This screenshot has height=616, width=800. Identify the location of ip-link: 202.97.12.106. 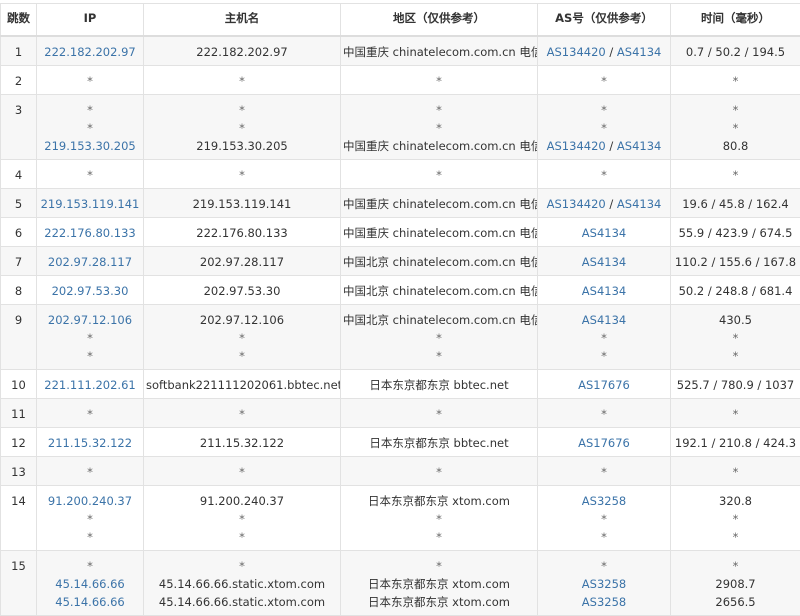
(90, 320).